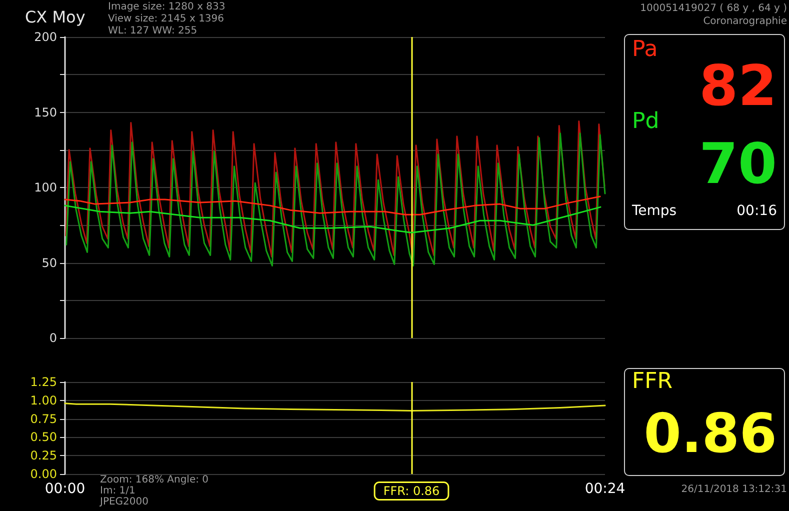 This screenshot has width=789, height=511. What do you see at coordinates (605, 489) in the screenshot?
I see `x-tick-label: 00:24` at bounding box center [605, 489].